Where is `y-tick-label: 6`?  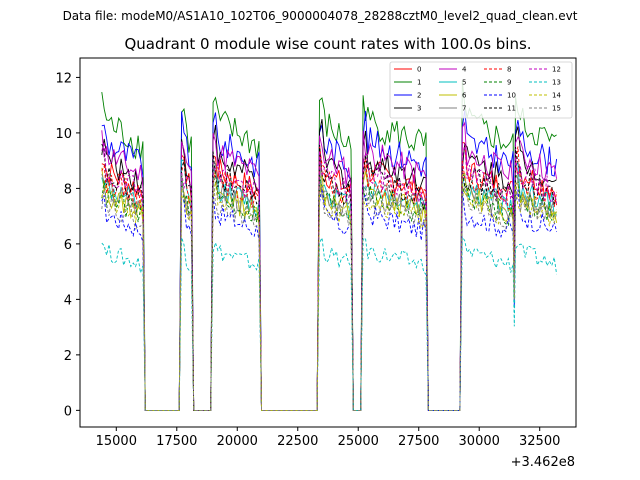 y-tick-label: 6 is located at coordinates (68, 245).